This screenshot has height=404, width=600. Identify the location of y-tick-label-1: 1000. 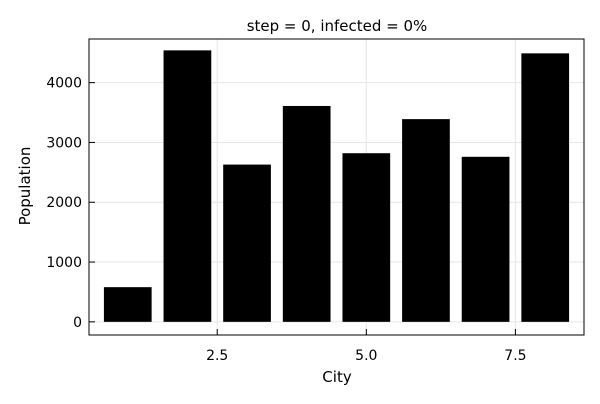
(64, 263).